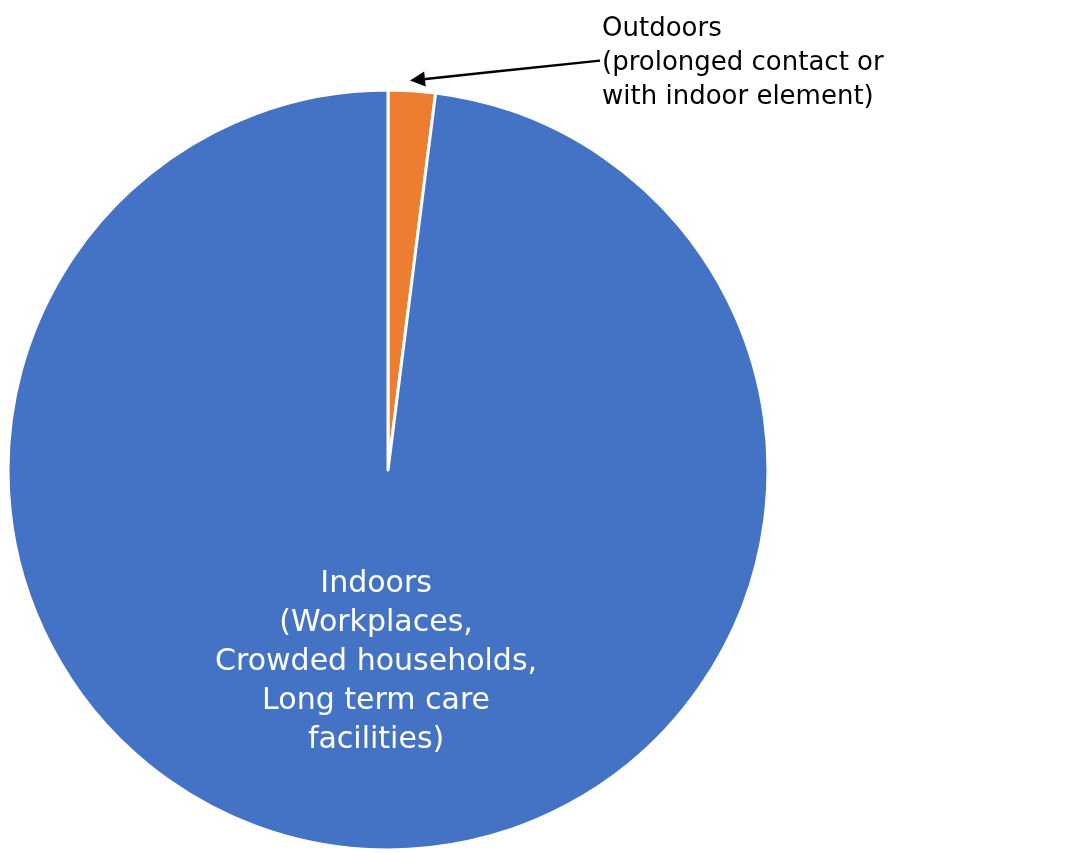 This screenshot has height=853, width=1076. What do you see at coordinates (376, 660) in the screenshot?
I see `slice-label: Indoors (Workplaces, Crowded households, Long term care facilities)` at bounding box center [376, 660].